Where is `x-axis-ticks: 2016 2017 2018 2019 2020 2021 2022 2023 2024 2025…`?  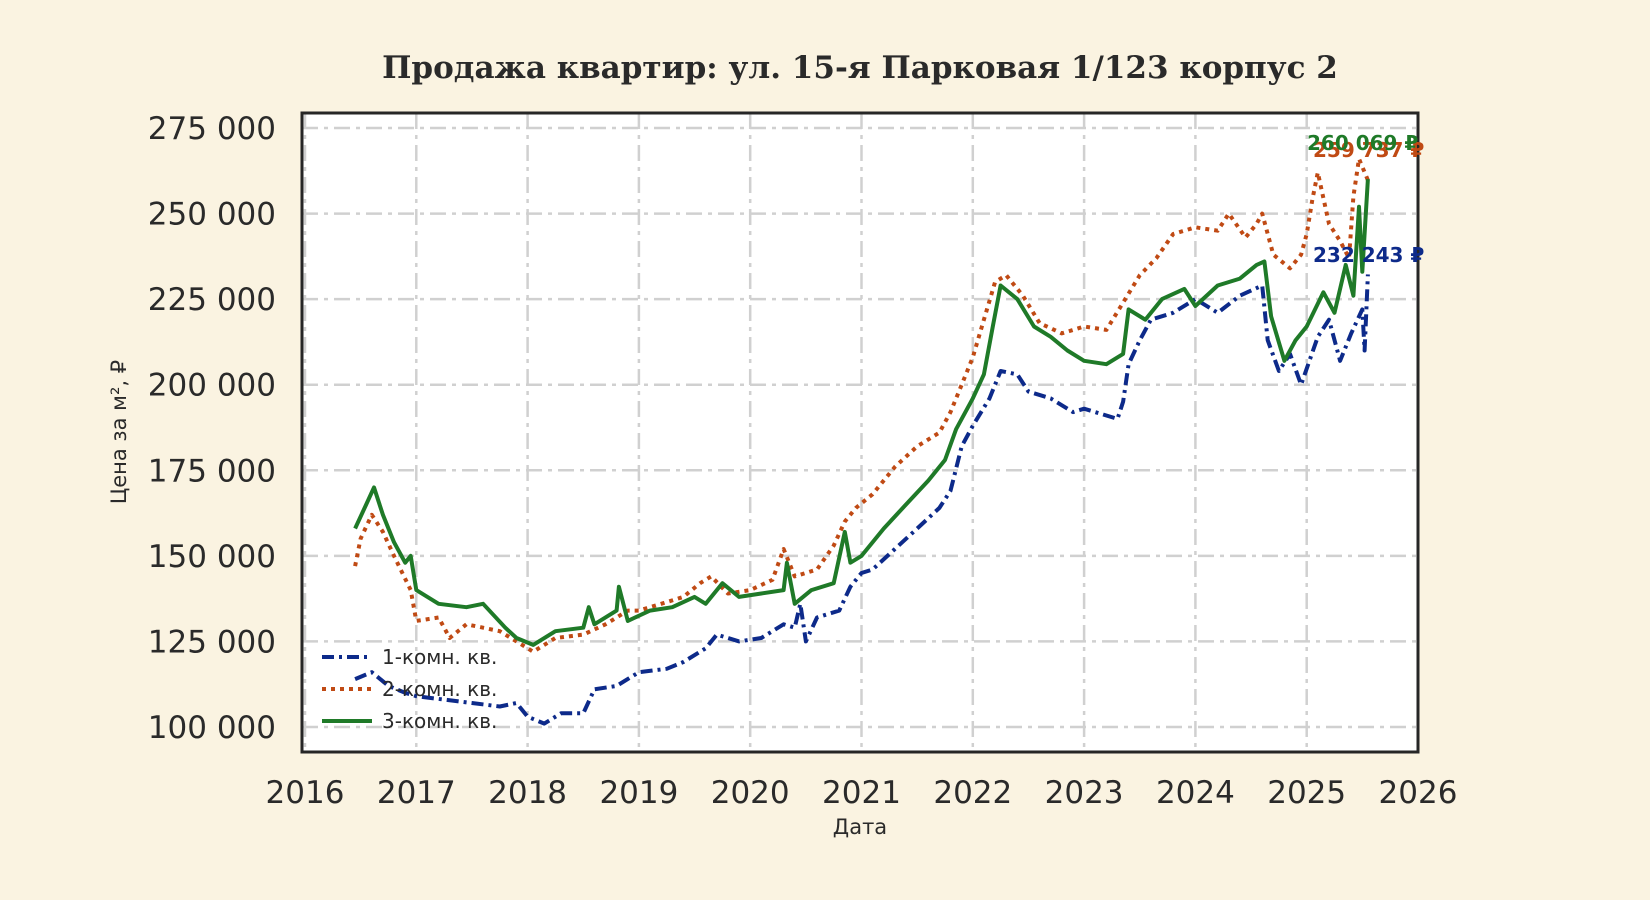 x-axis-ticks: 2016 2017 2018 2019 2020 2021 2022 2023 2024 2025… is located at coordinates (862, 793).